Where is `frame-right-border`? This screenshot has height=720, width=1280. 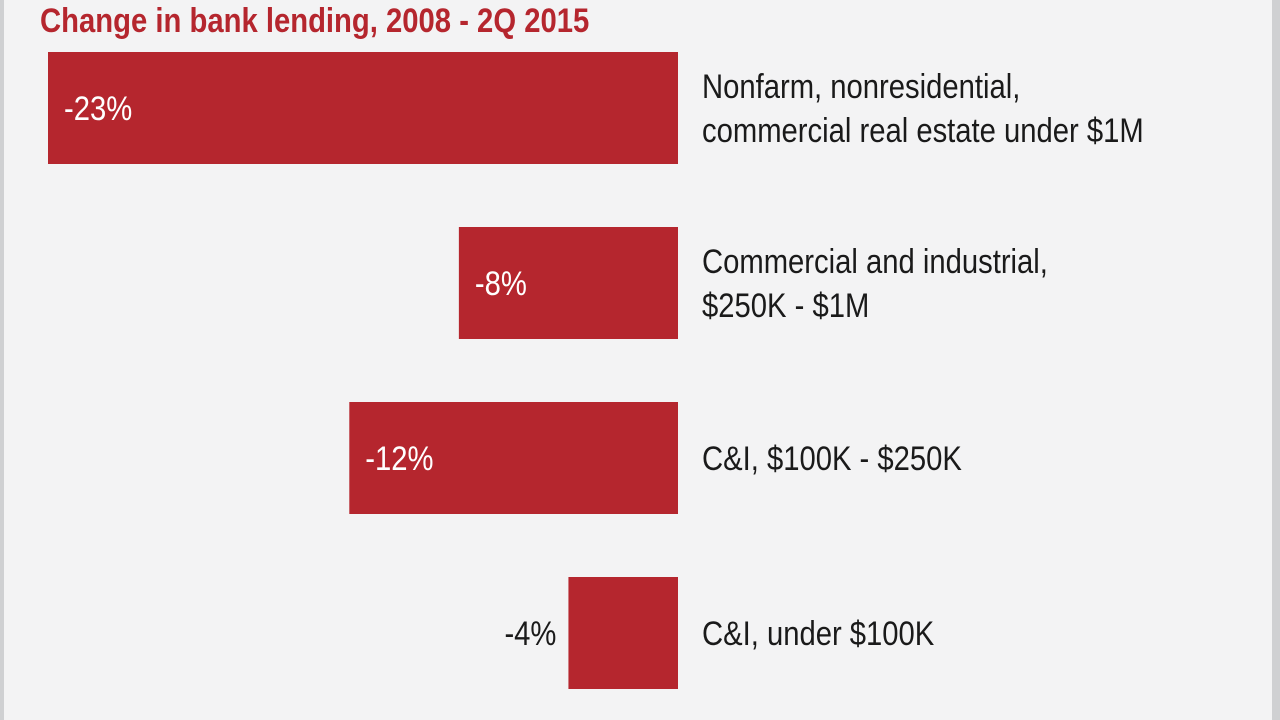 frame-right-border is located at coordinates (1276, 360).